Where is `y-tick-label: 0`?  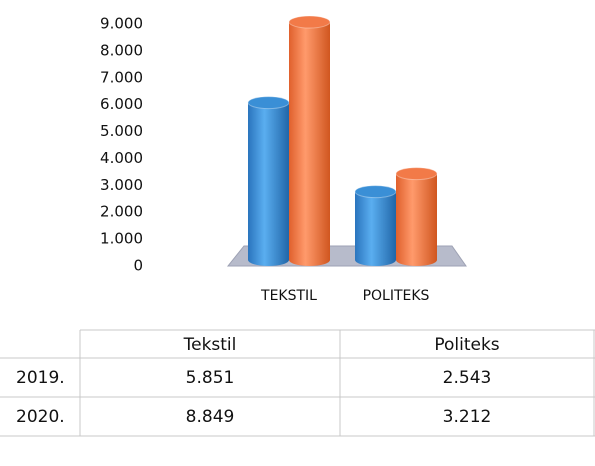
y-tick-label: 0 is located at coordinates (138, 266).